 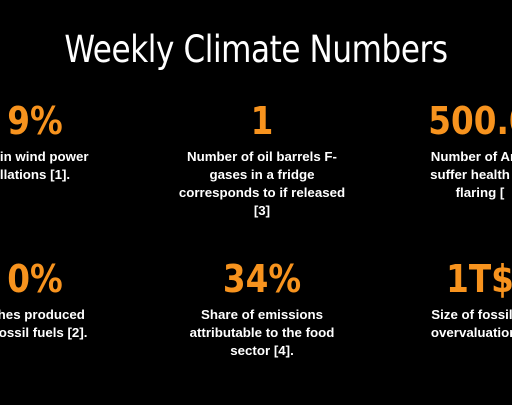 What do you see at coordinates (471, 156) in the screenshot?
I see `desc-line: Number of Ame` at bounding box center [471, 156].